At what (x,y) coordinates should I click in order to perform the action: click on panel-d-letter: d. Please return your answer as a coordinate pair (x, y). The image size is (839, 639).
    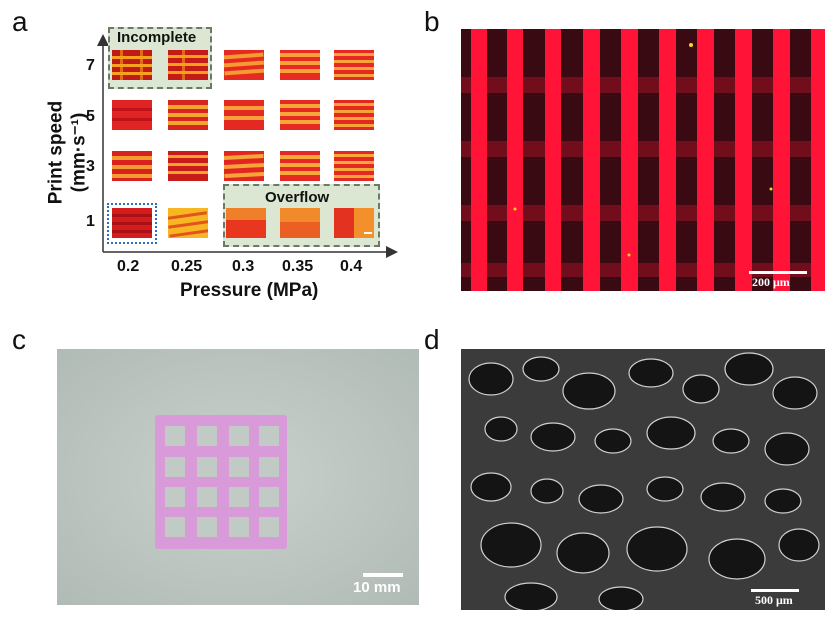
    Looking at the image, I should click on (432, 339).